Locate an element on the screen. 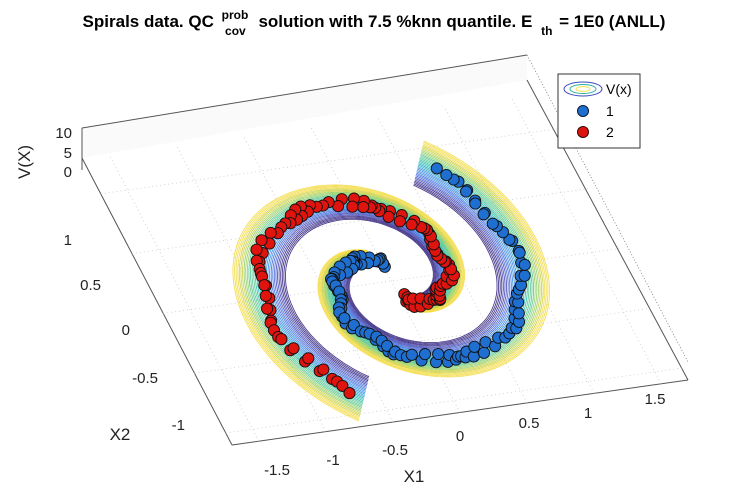 Image resolution: width=747 pixels, height=489 pixels. x2-tick--1: -1 is located at coordinates (178, 425).